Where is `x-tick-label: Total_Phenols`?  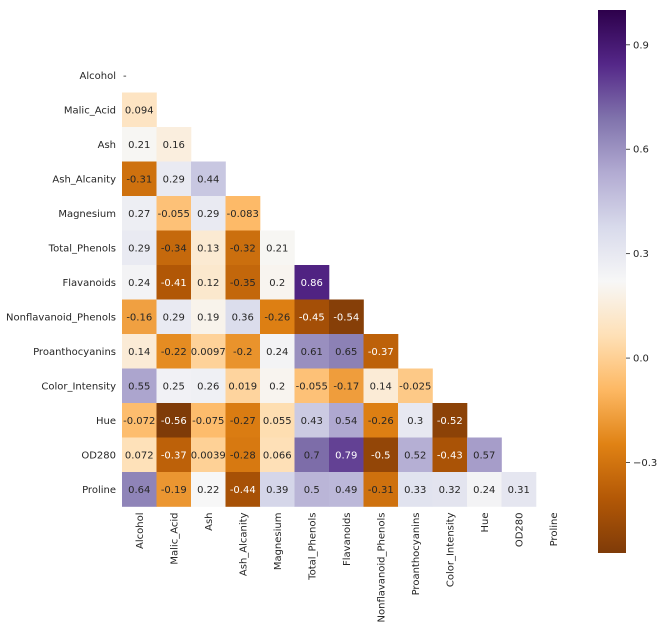 x-tick-label: Total_Phenols is located at coordinates (312, 547).